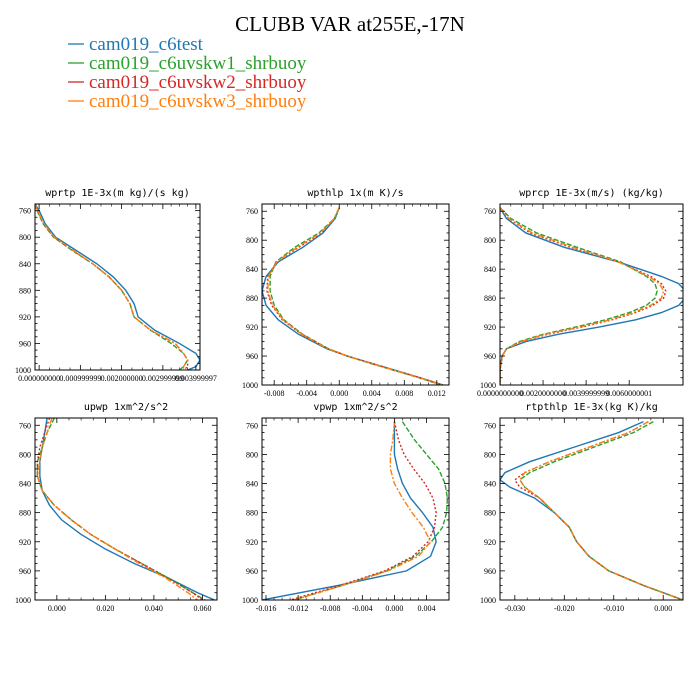 This screenshot has width=700, height=700. I want to click on panel-title: wpthlp 1x(m K)/s, so click(355, 193).